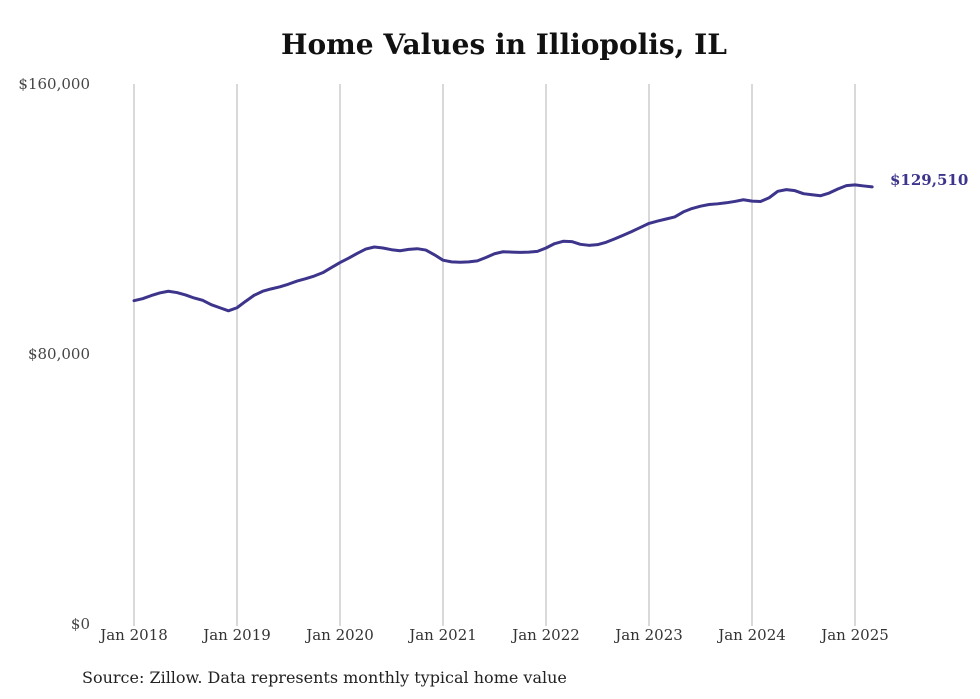 The height and width of the screenshot is (699, 980). I want to click on y-tick-label: $160,000, so click(54, 84).